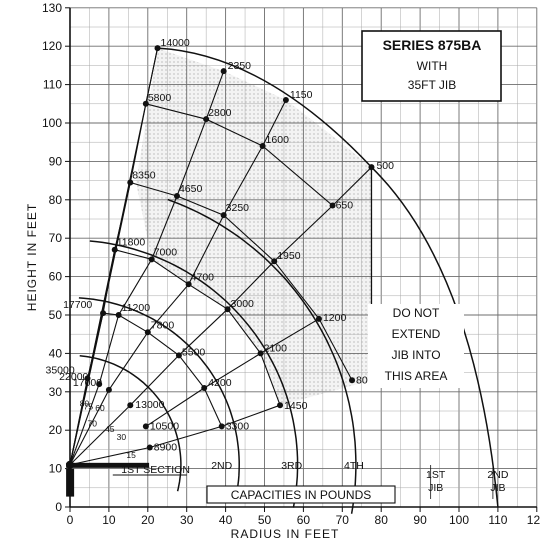 Image resolution: width=540 pixels, height=548 pixels. I want to click on x-tick-label-110: 110, so click(497, 520).